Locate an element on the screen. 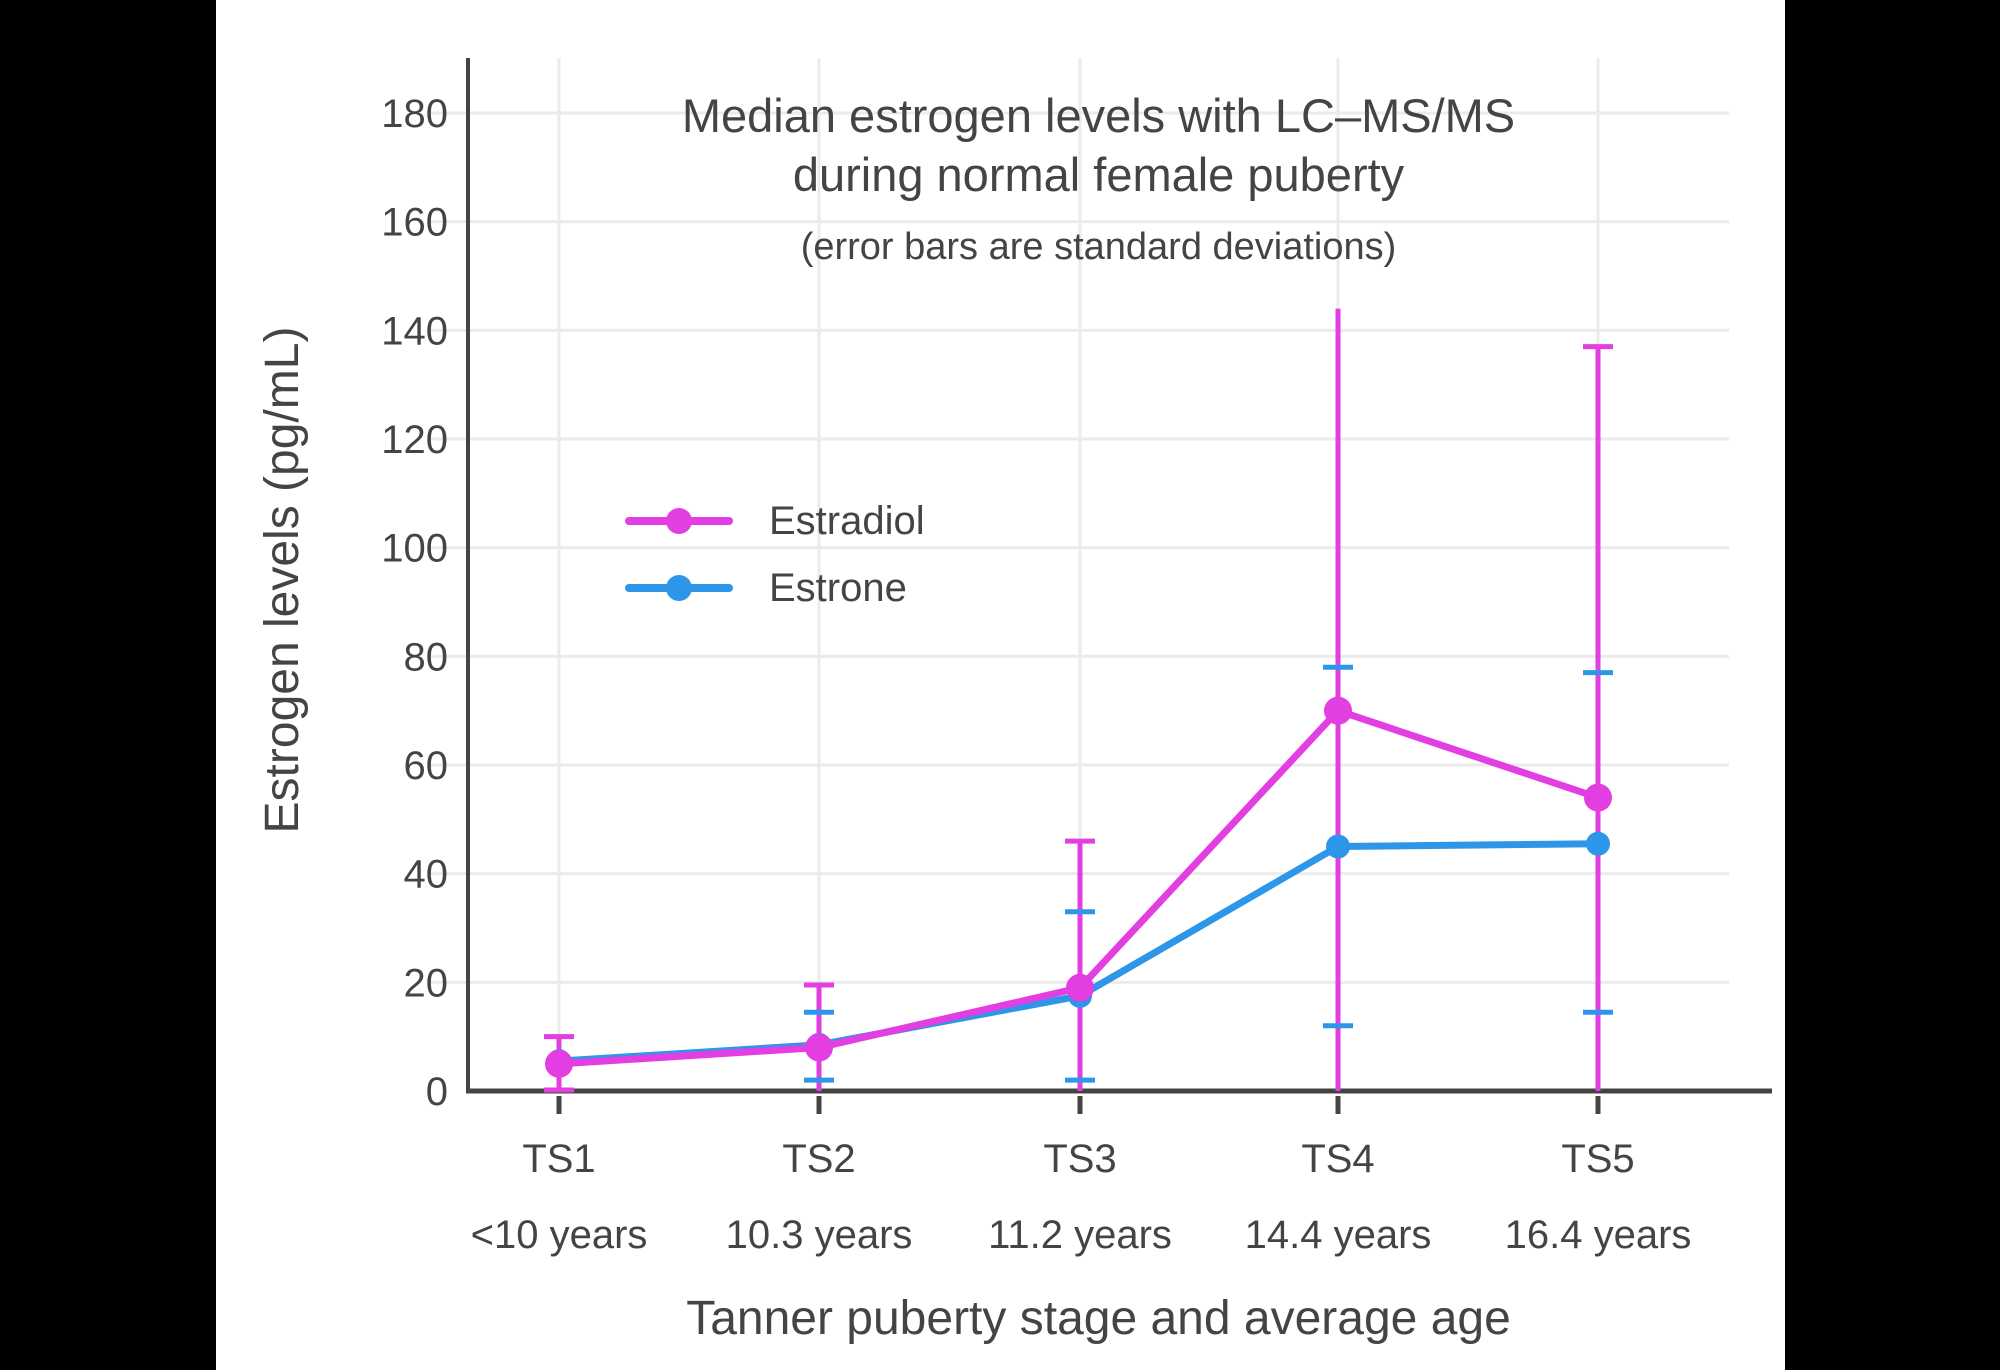 The width and height of the screenshot is (2000, 1370). x-tick-label-age: 10.3 years is located at coordinates (819, 1235).